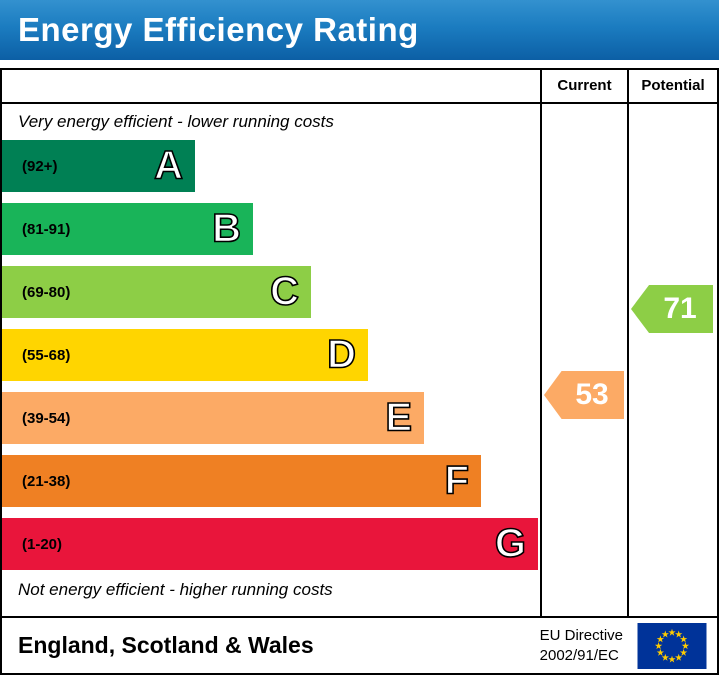 The width and height of the screenshot is (719, 675). I want to click on band-letter: F, so click(457, 481).